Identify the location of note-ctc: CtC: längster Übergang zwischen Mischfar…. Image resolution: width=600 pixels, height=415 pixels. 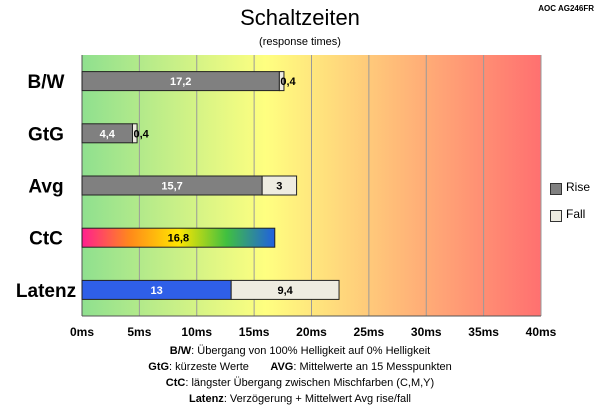
(300, 383).